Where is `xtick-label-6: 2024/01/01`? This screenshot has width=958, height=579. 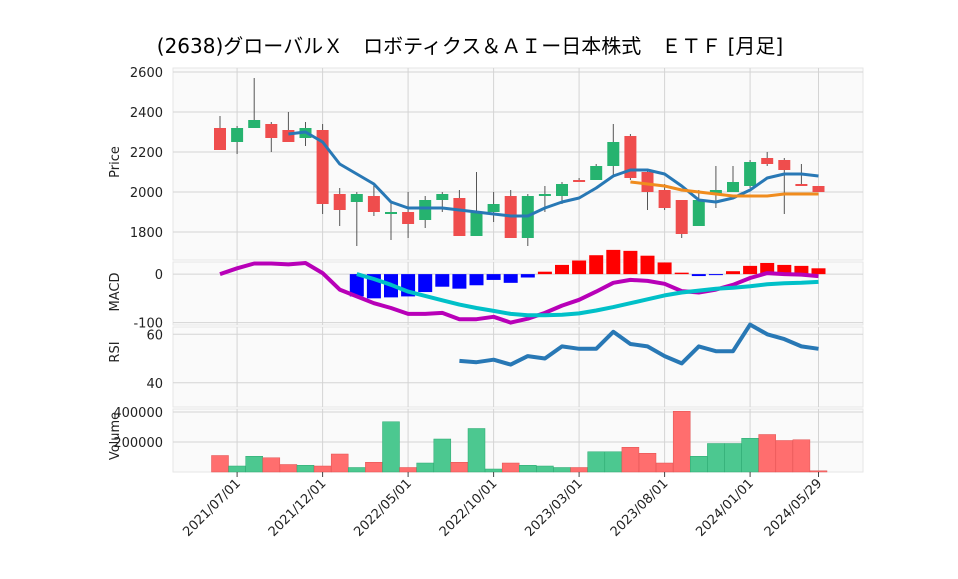 xtick-label-6: 2024/01/01 is located at coordinates (725, 508).